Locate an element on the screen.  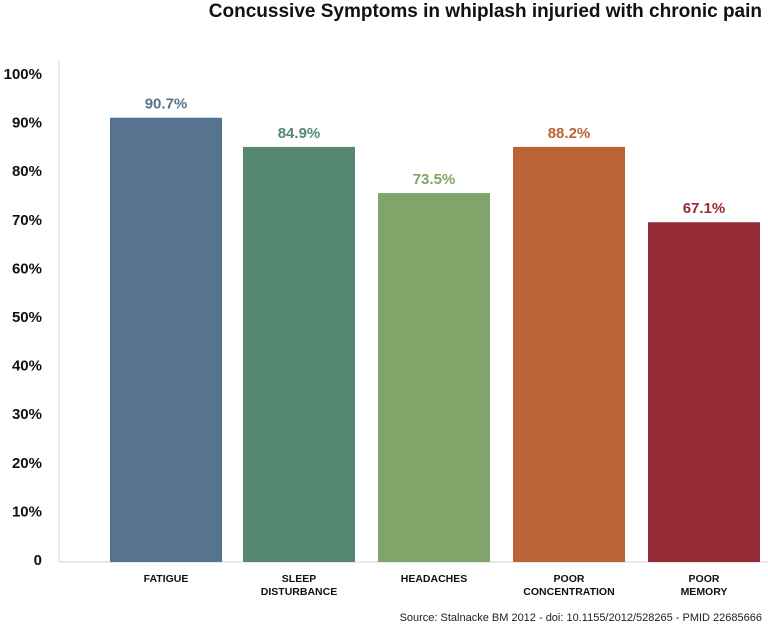
y-tick-label: 60% is located at coordinates (27, 268).